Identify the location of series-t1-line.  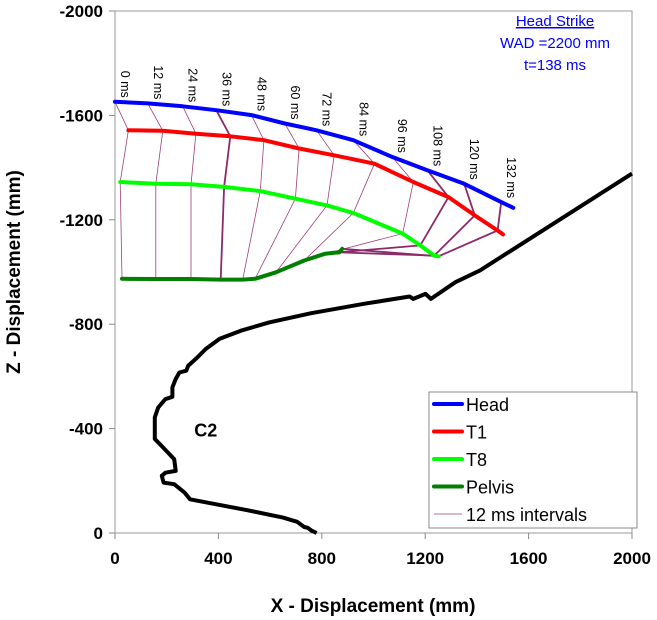
(315, 182).